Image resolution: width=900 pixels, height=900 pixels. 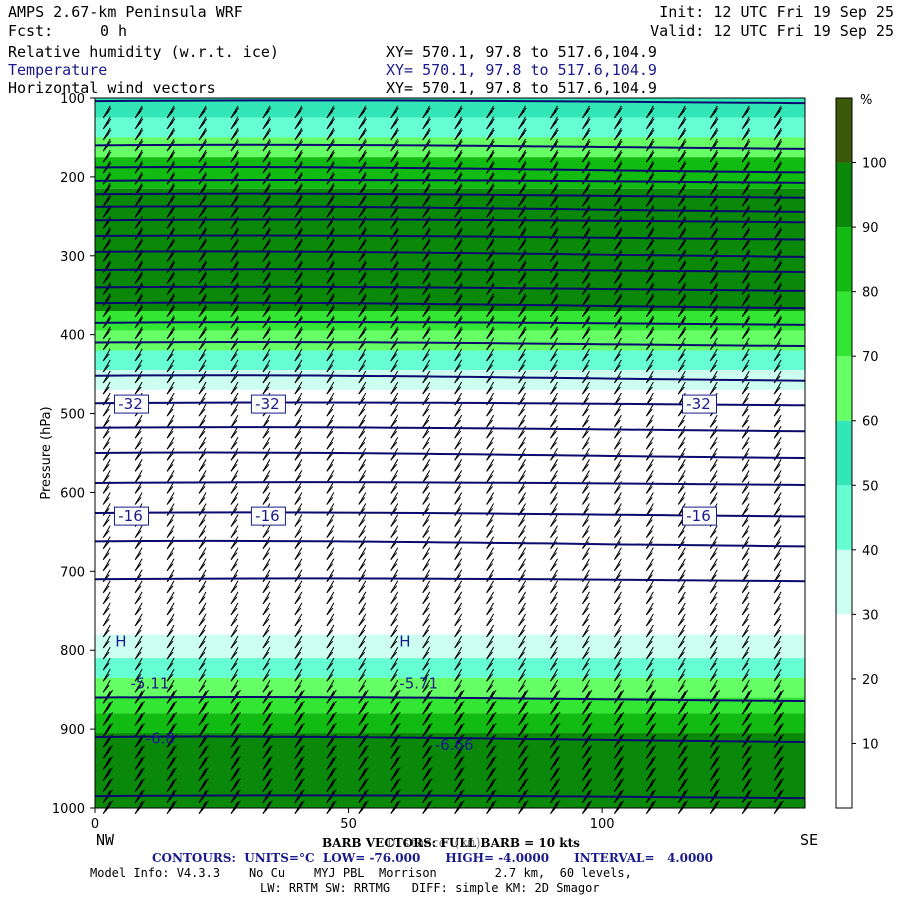 I want to click on isotherm, so click(x=450, y=237).